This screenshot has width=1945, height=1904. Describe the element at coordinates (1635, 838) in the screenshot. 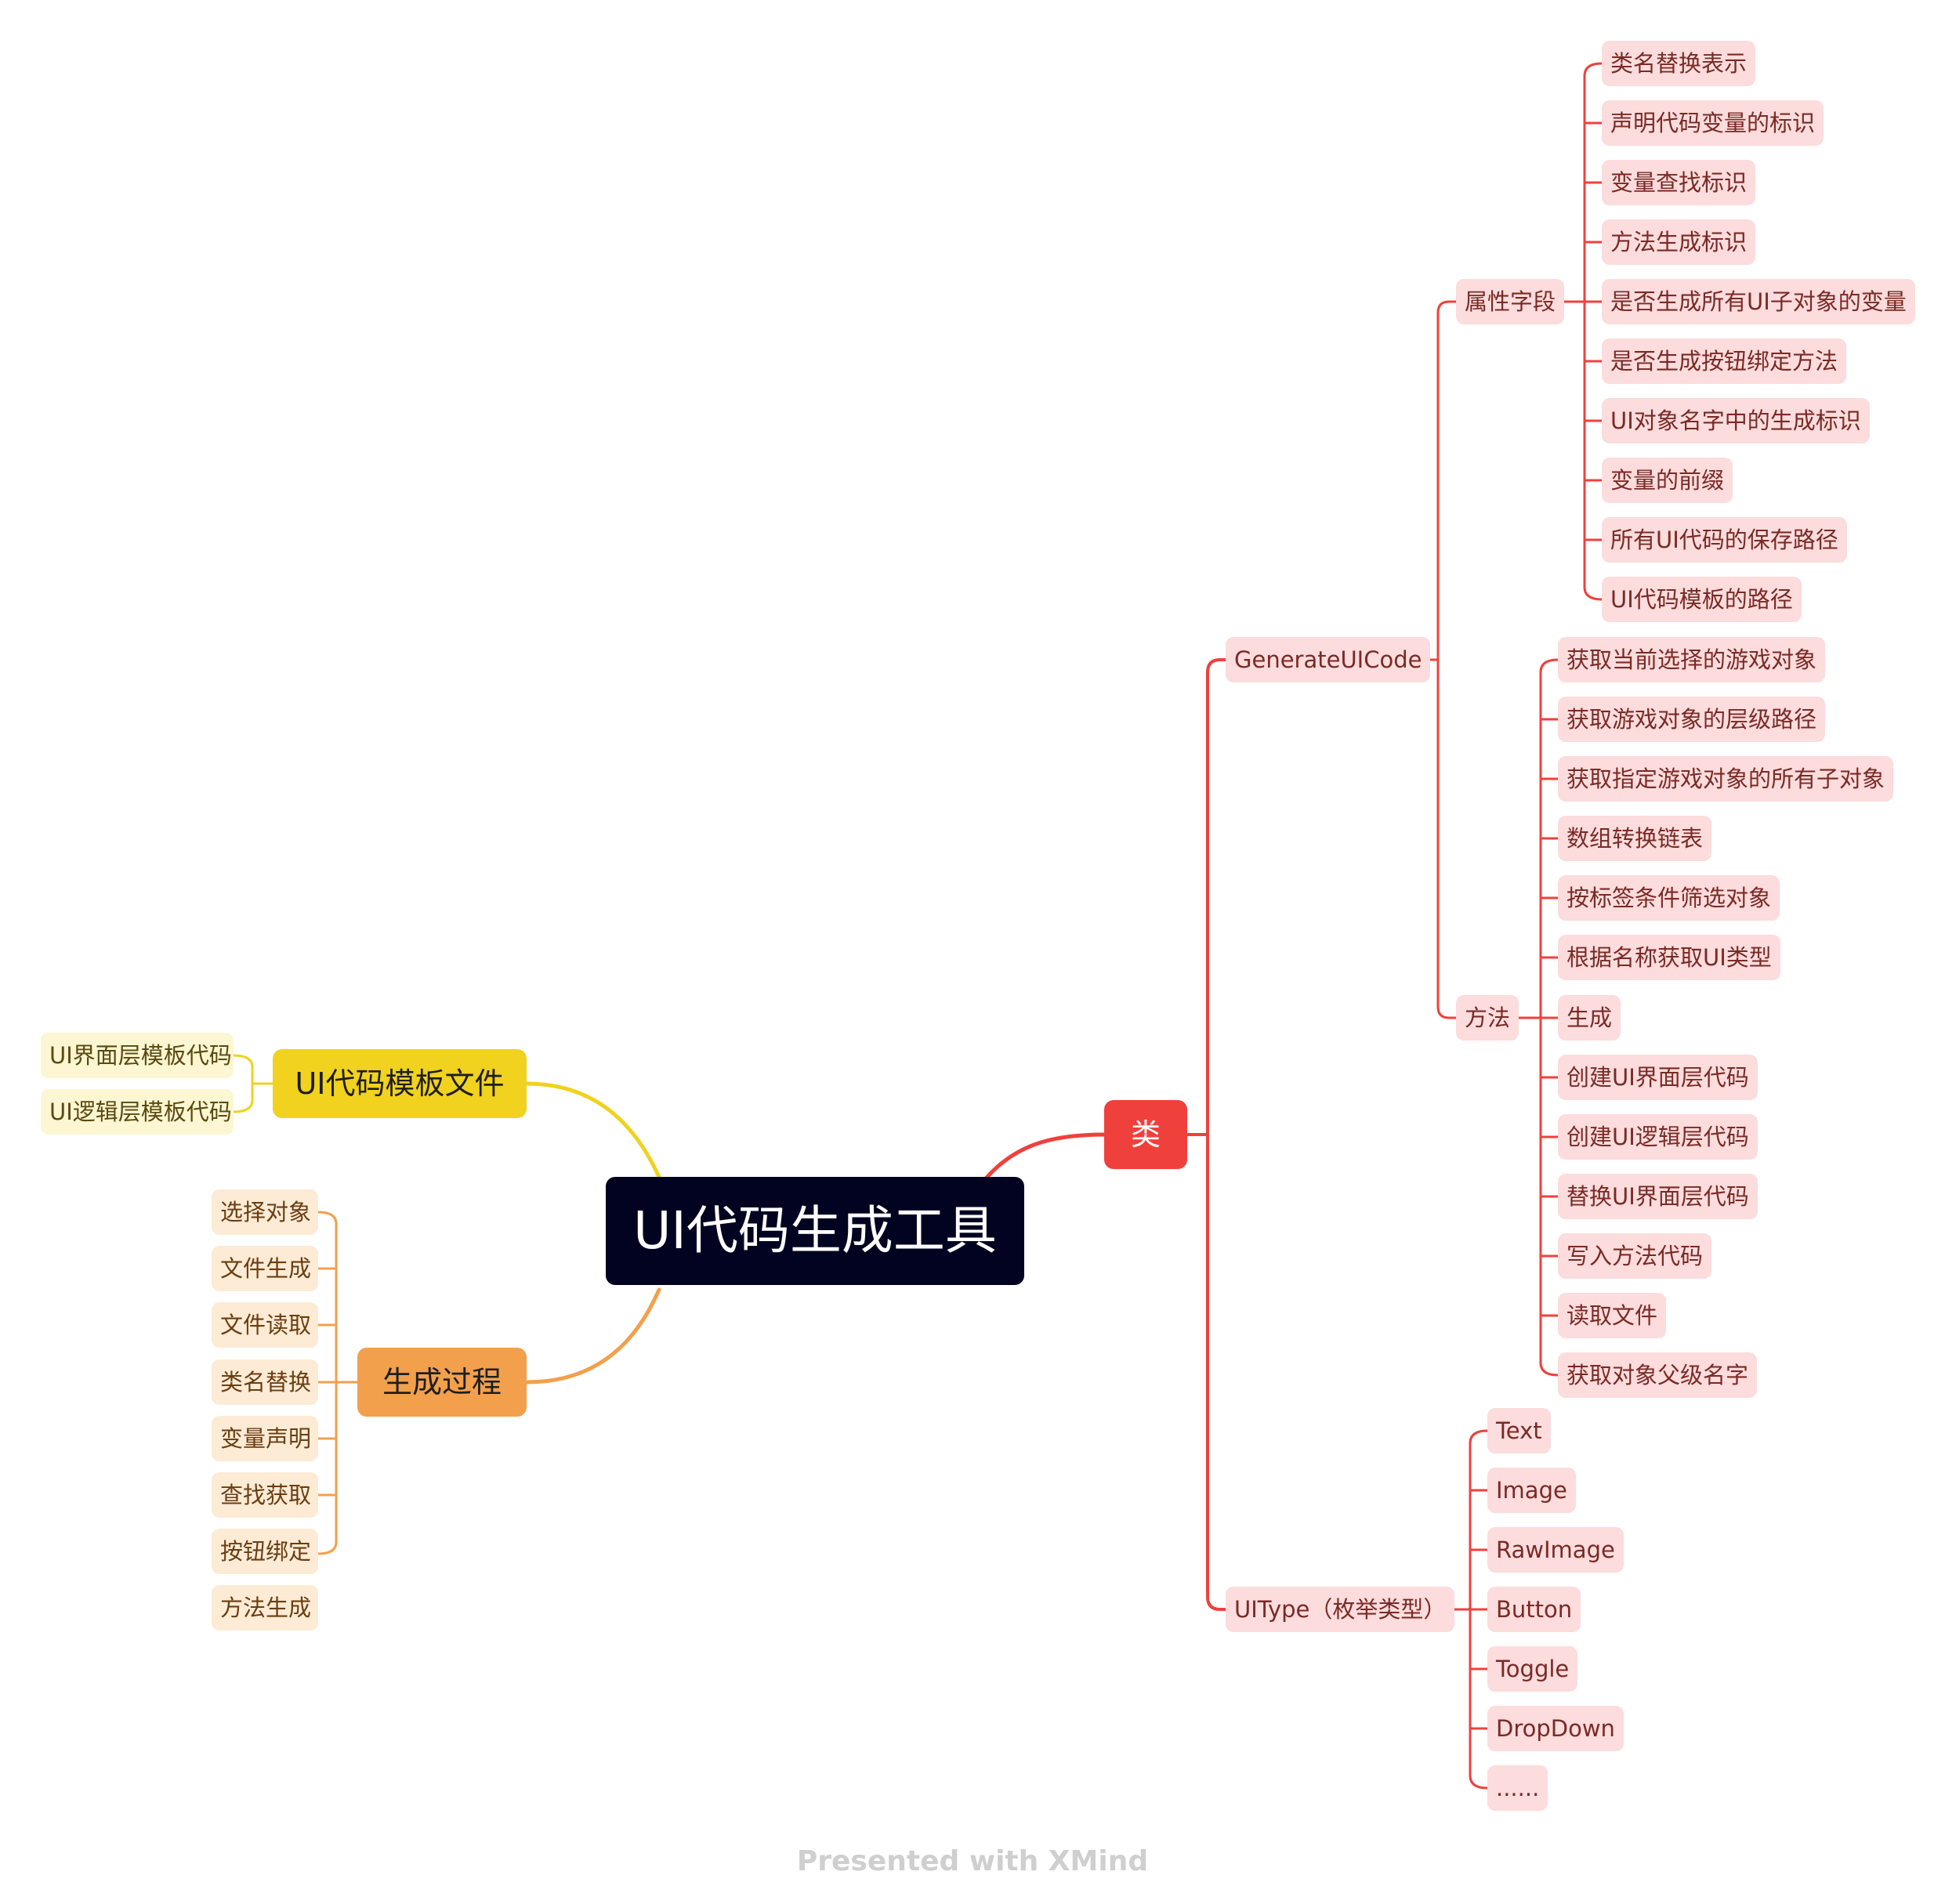

I see `method-item: 数组转换链表` at that location.